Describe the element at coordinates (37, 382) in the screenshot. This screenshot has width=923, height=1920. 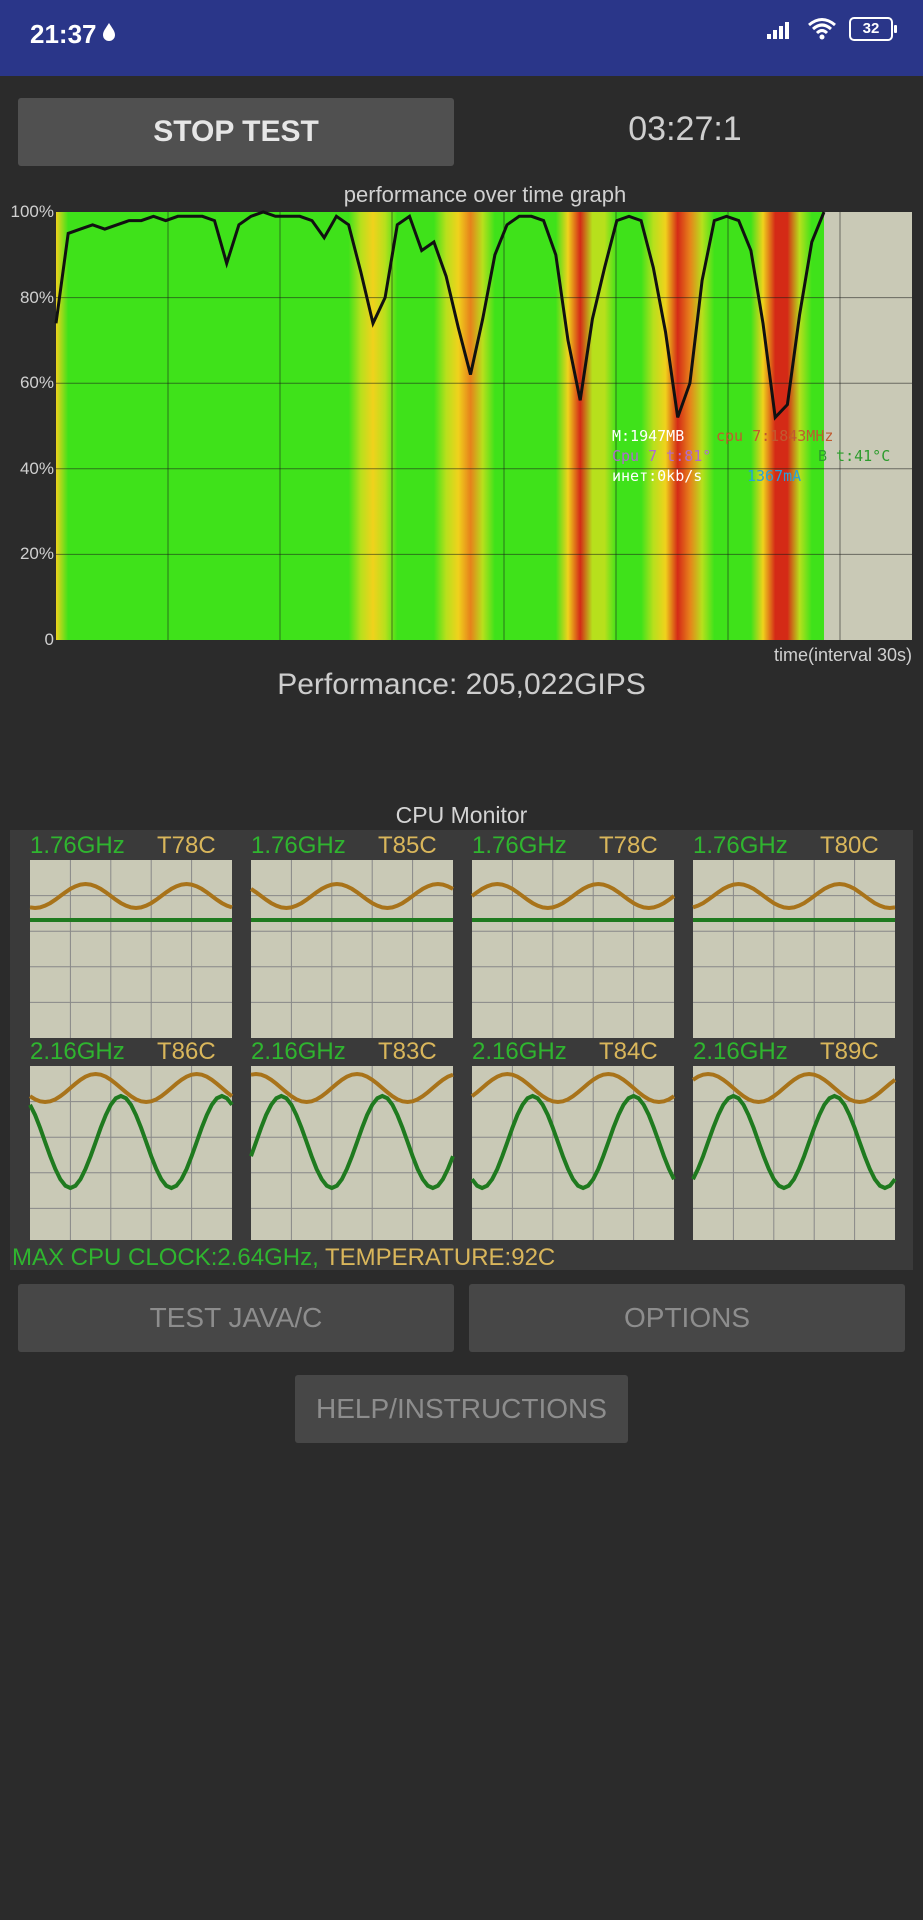
I see `y-tick-label: 60%` at that location.